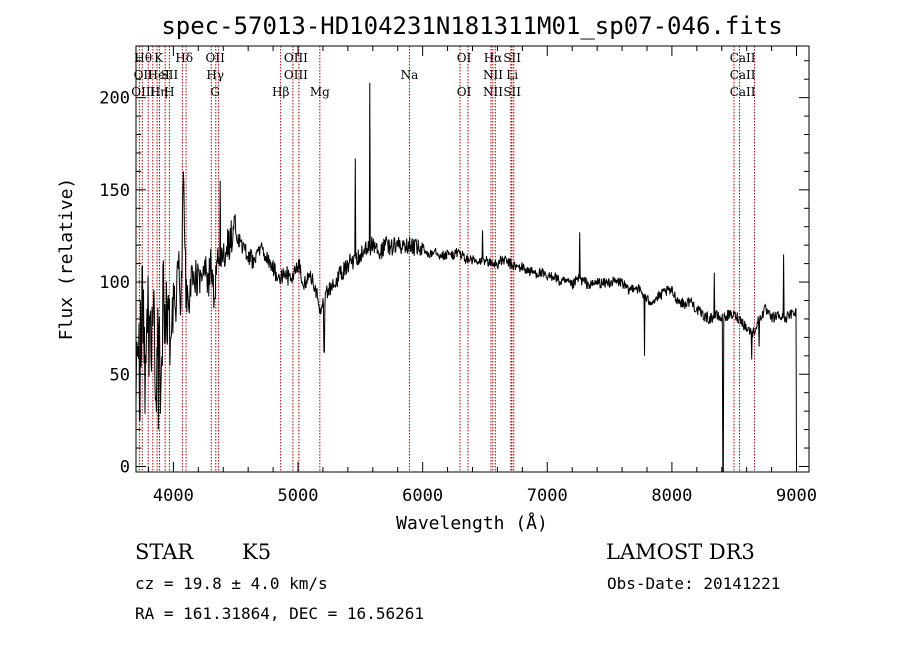 This screenshot has height=649, width=900. Describe the element at coordinates (279, 613) in the screenshot. I see `coordinates-info: RA = 161.31864, DEC = 16.56261` at that location.